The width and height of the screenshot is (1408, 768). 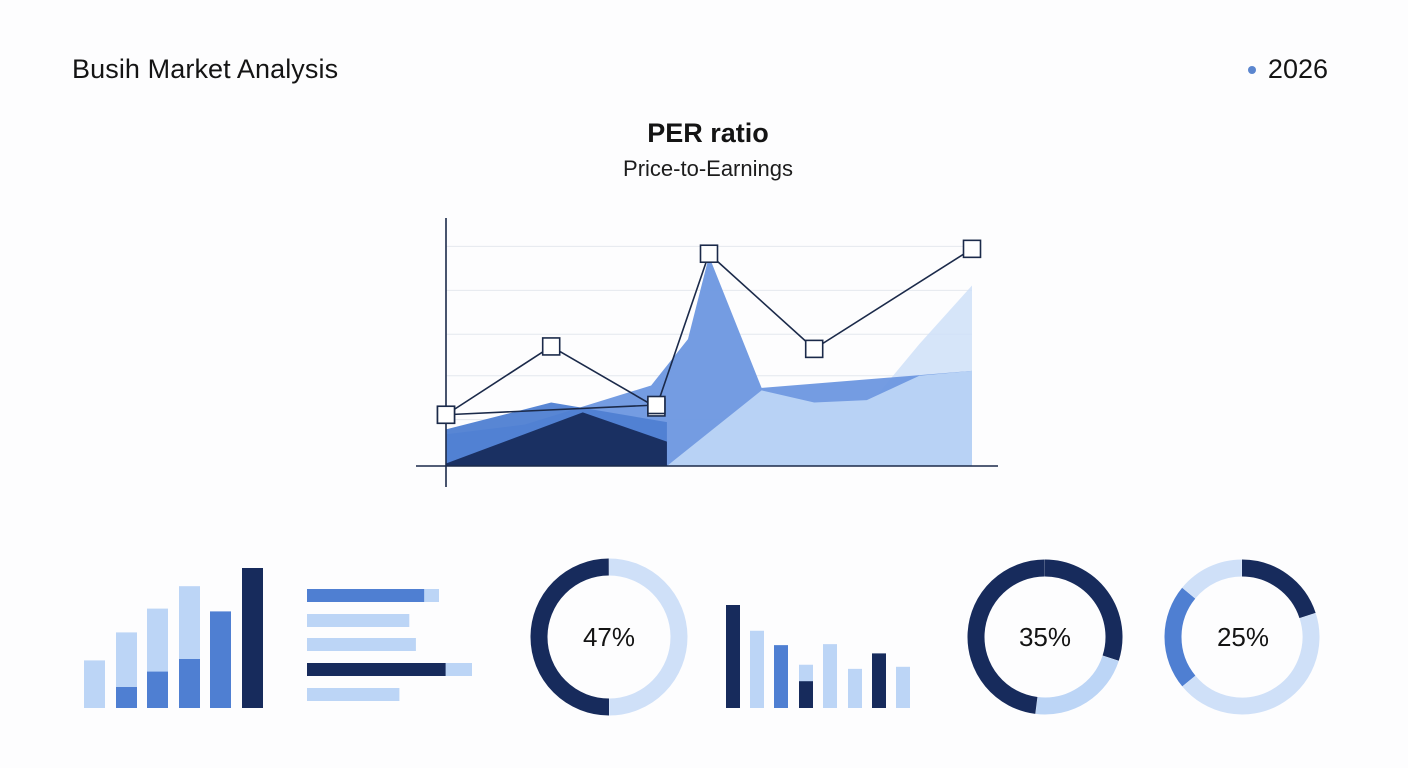 What do you see at coordinates (205, 69) in the screenshot?
I see `page-title: Busih Market Analysis` at bounding box center [205, 69].